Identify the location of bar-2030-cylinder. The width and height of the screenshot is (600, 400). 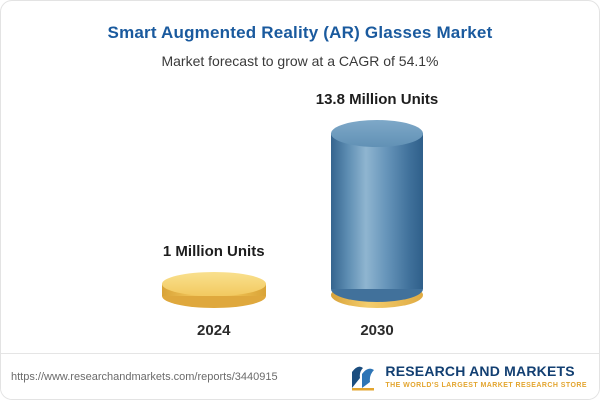
(377, 214).